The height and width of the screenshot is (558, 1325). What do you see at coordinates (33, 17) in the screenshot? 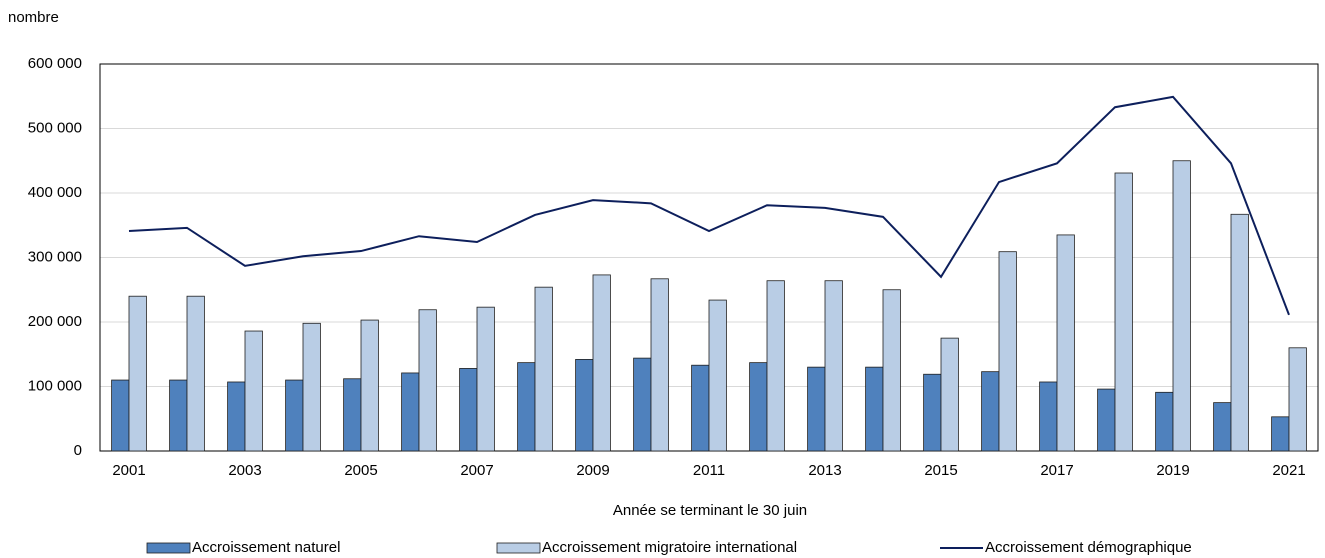
I see `y-axis-title: nombre` at bounding box center [33, 17].